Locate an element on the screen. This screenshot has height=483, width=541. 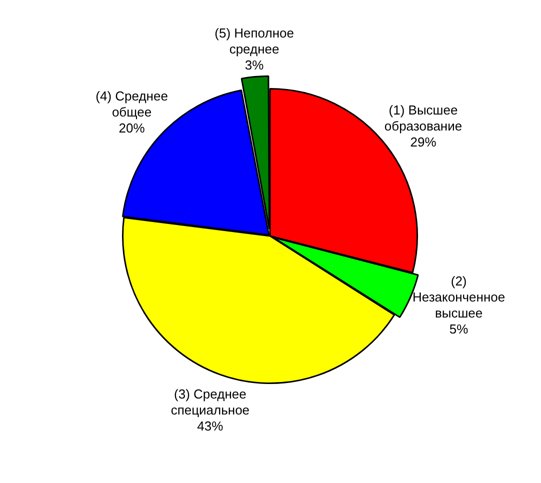
data-label: 5% is located at coordinates (459, 328).